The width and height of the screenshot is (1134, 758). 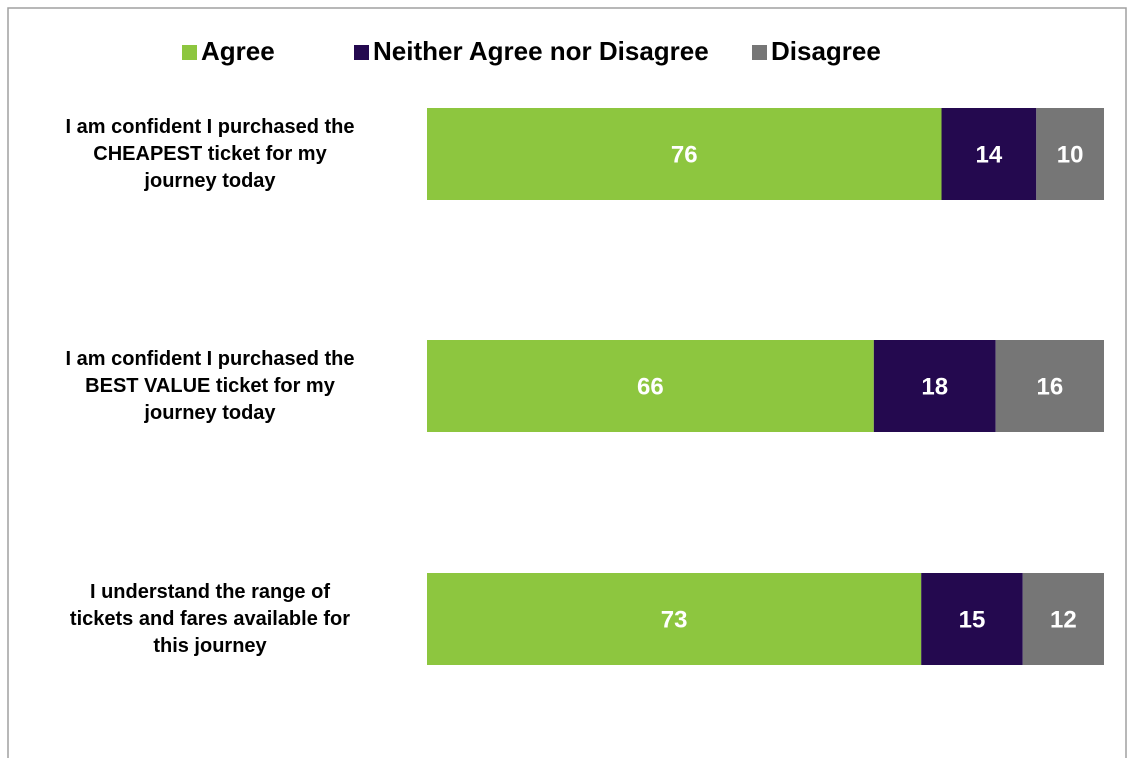 I want to click on value-label: 16, so click(x=1049, y=386).